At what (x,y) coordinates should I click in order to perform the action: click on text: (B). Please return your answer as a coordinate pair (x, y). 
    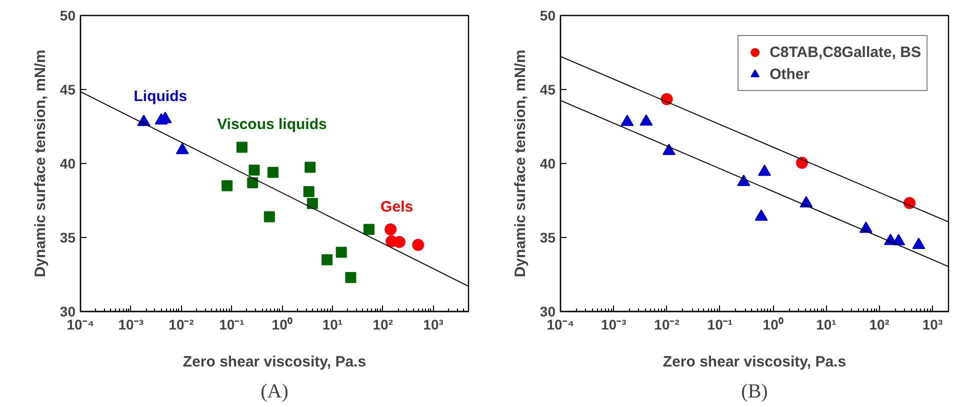
    Looking at the image, I should click on (754, 391).